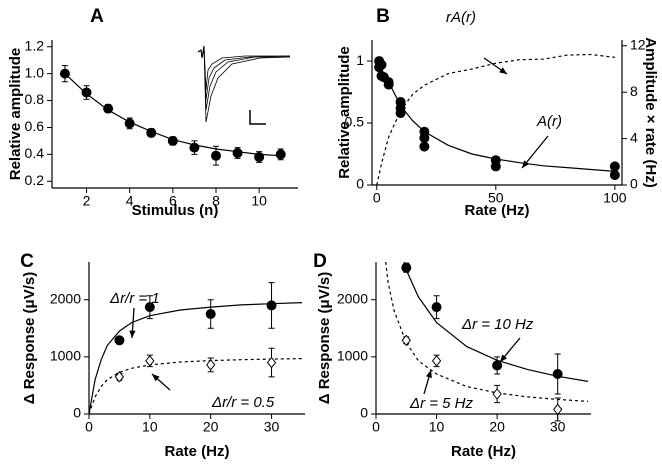  What do you see at coordinates (496, 198) in the screenshot?
I see `x-tick-label: 50` at bounding box center [496, 198].